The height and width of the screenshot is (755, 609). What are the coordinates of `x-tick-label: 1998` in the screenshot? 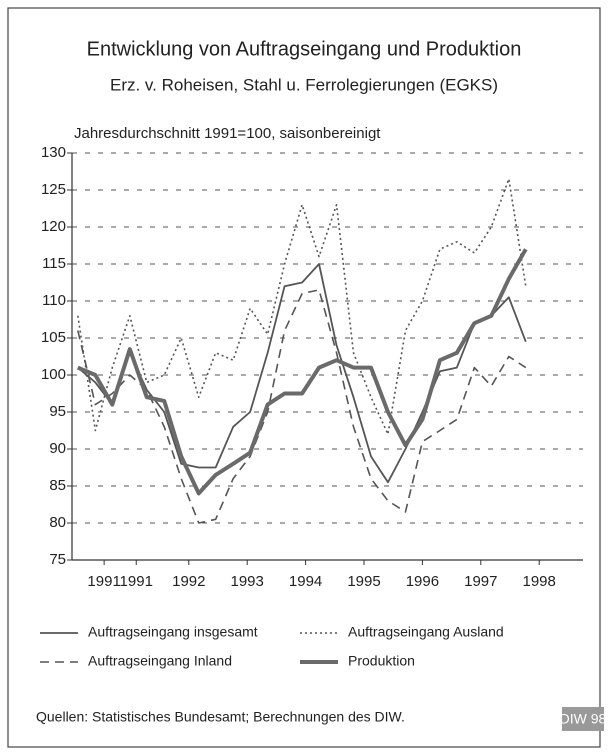 It's located at (539, 581).